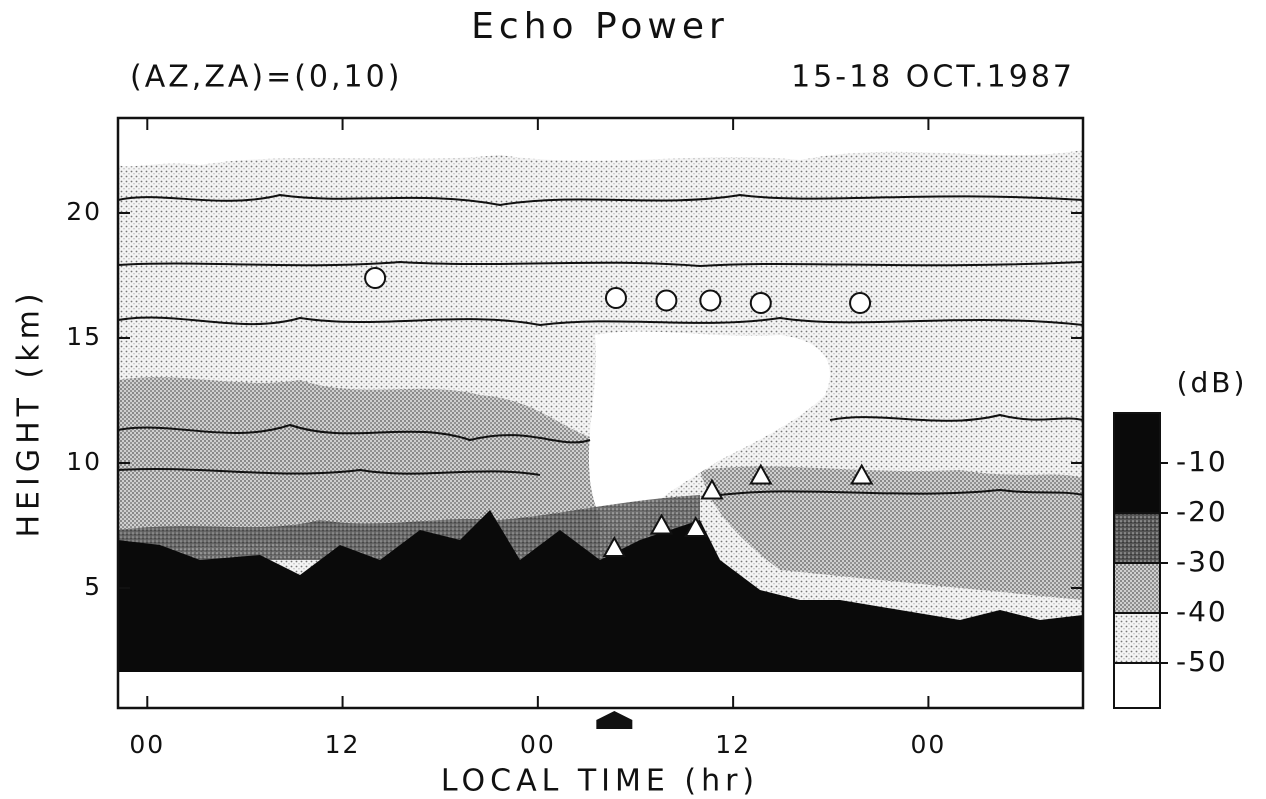 The image size is (1266, 799). I want to click on colorbar-tick-label: -50, so click(1202, 661).